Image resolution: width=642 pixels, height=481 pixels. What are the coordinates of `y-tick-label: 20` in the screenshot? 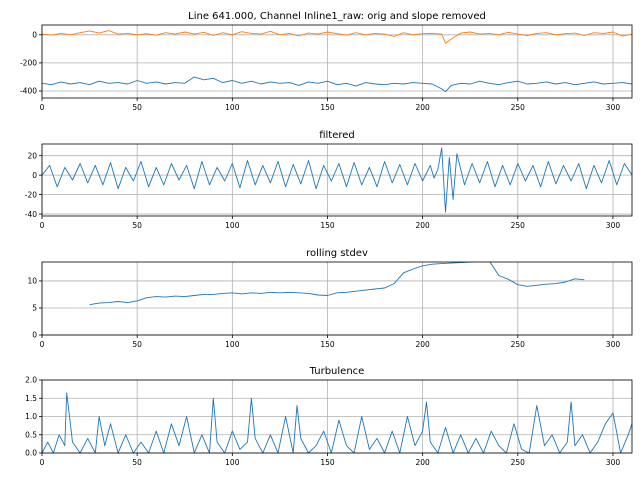 It's located at (32, 155).